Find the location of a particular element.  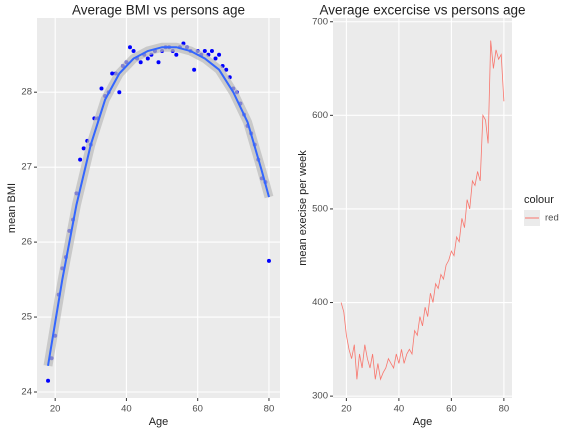

y-tick-label: 24 is located at coordinates (26, 392).